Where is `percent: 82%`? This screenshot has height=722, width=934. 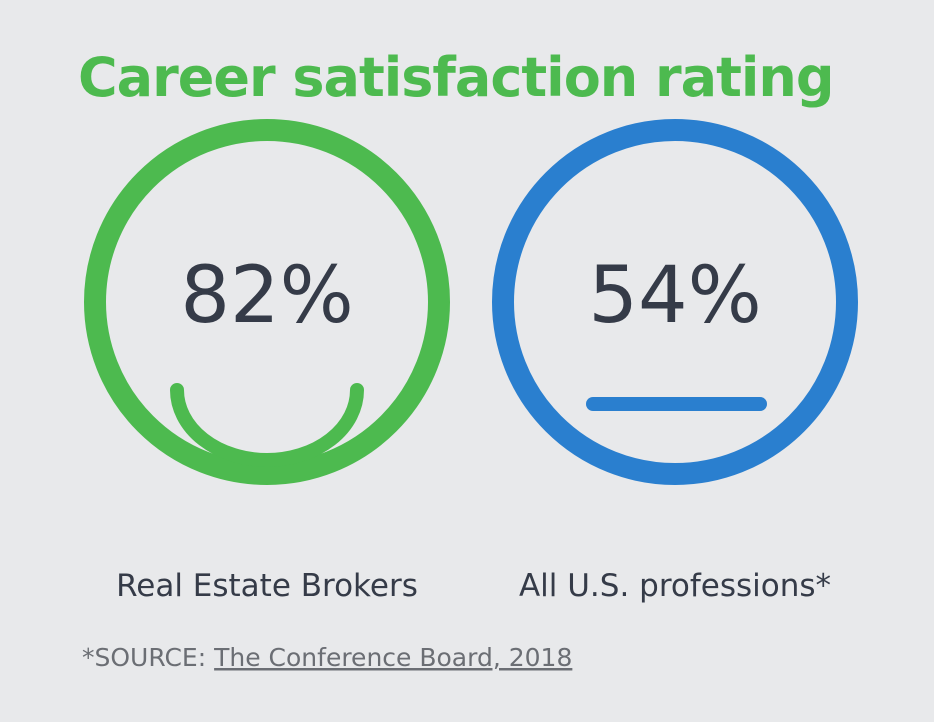
percent: 82% is located at coordinates (266, 296).